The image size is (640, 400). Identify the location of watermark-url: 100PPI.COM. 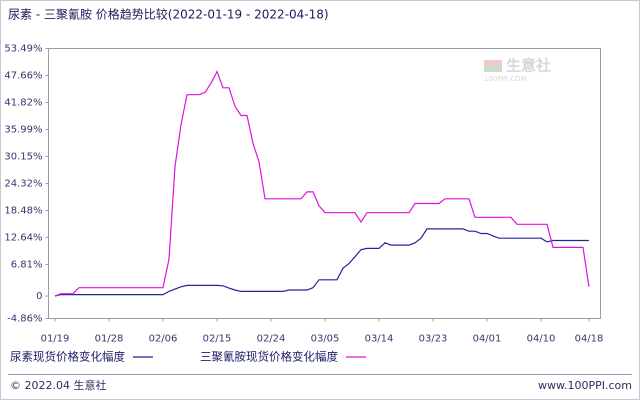
(505, 79).